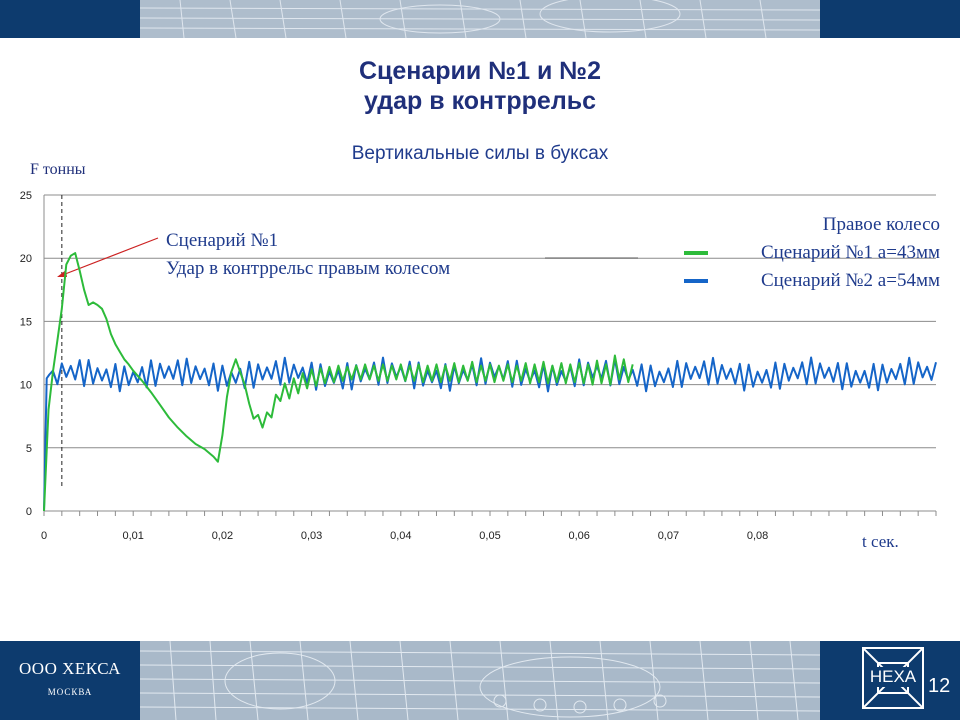 This screenshot has width=960, height=720. Describe the element at coordinates (881, 224) in the screenshot. I see `legend-title: Правое колесо` at that location.